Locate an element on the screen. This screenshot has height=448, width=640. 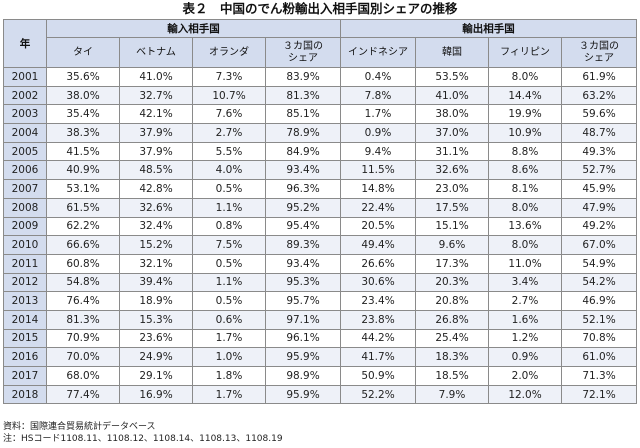
share-cell: 20.3% is located at coordinates (452, 282).